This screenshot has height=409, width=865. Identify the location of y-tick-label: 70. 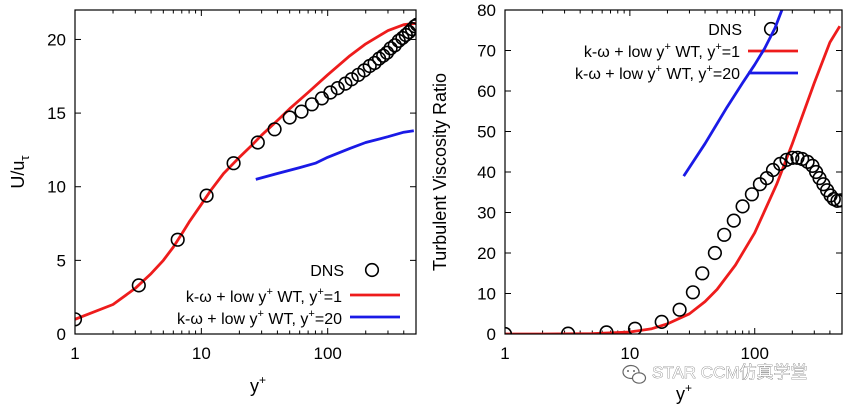
(486, 51).